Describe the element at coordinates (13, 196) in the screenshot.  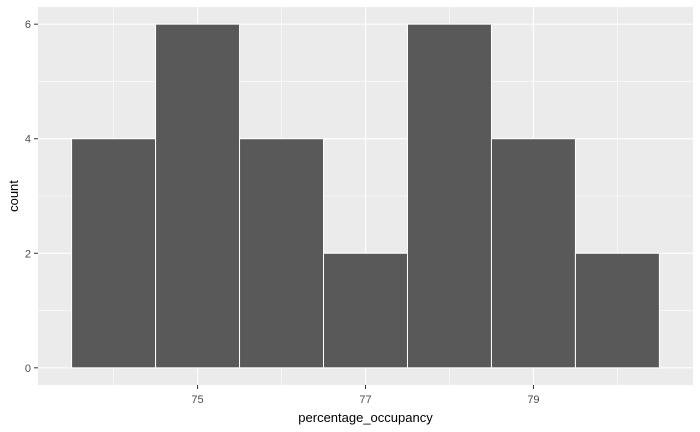
I see `y-axis-title: count` at that location.